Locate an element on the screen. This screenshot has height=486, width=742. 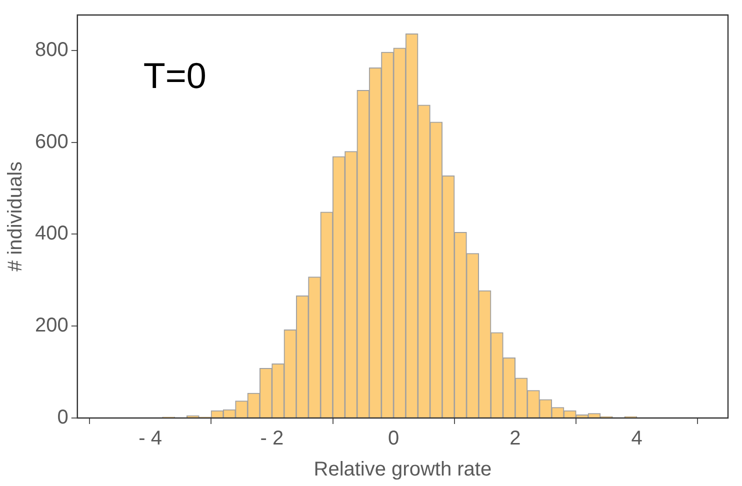
x-tick-label: - 4 is located at coordinates (150, 439).